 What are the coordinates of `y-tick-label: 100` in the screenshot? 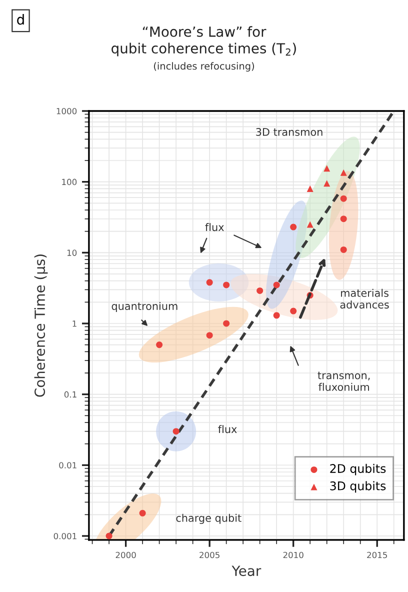 It's located at (69, 182).